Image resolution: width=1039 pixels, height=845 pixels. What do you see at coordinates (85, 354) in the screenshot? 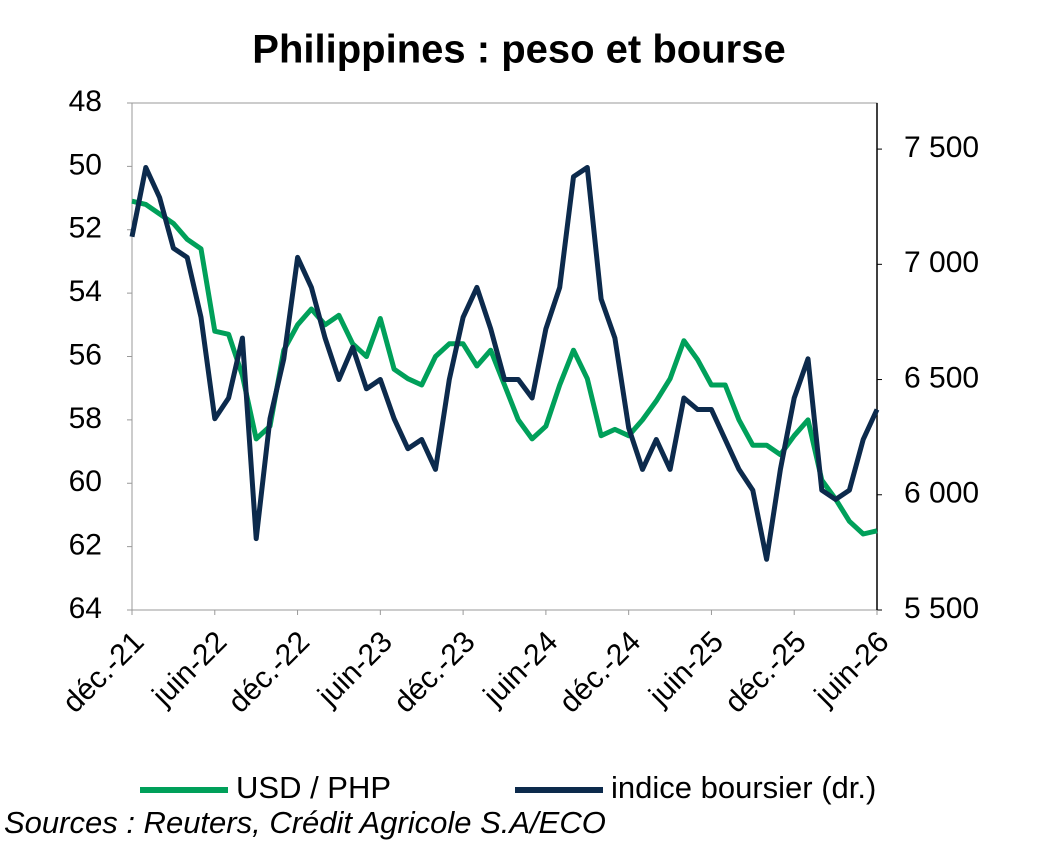
I see `y-tick-label: 56` at bounding box center [85, 354].